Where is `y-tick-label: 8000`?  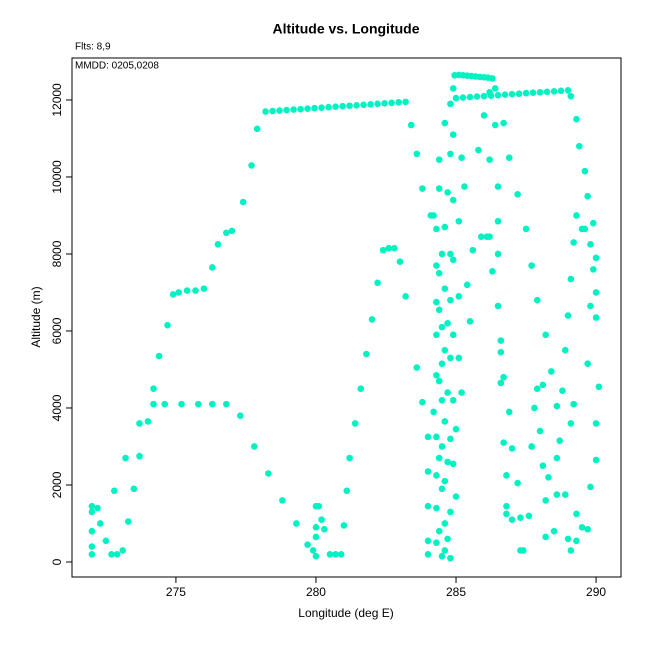 y-tick-label: 8000 is located at coordinates (57, 253).